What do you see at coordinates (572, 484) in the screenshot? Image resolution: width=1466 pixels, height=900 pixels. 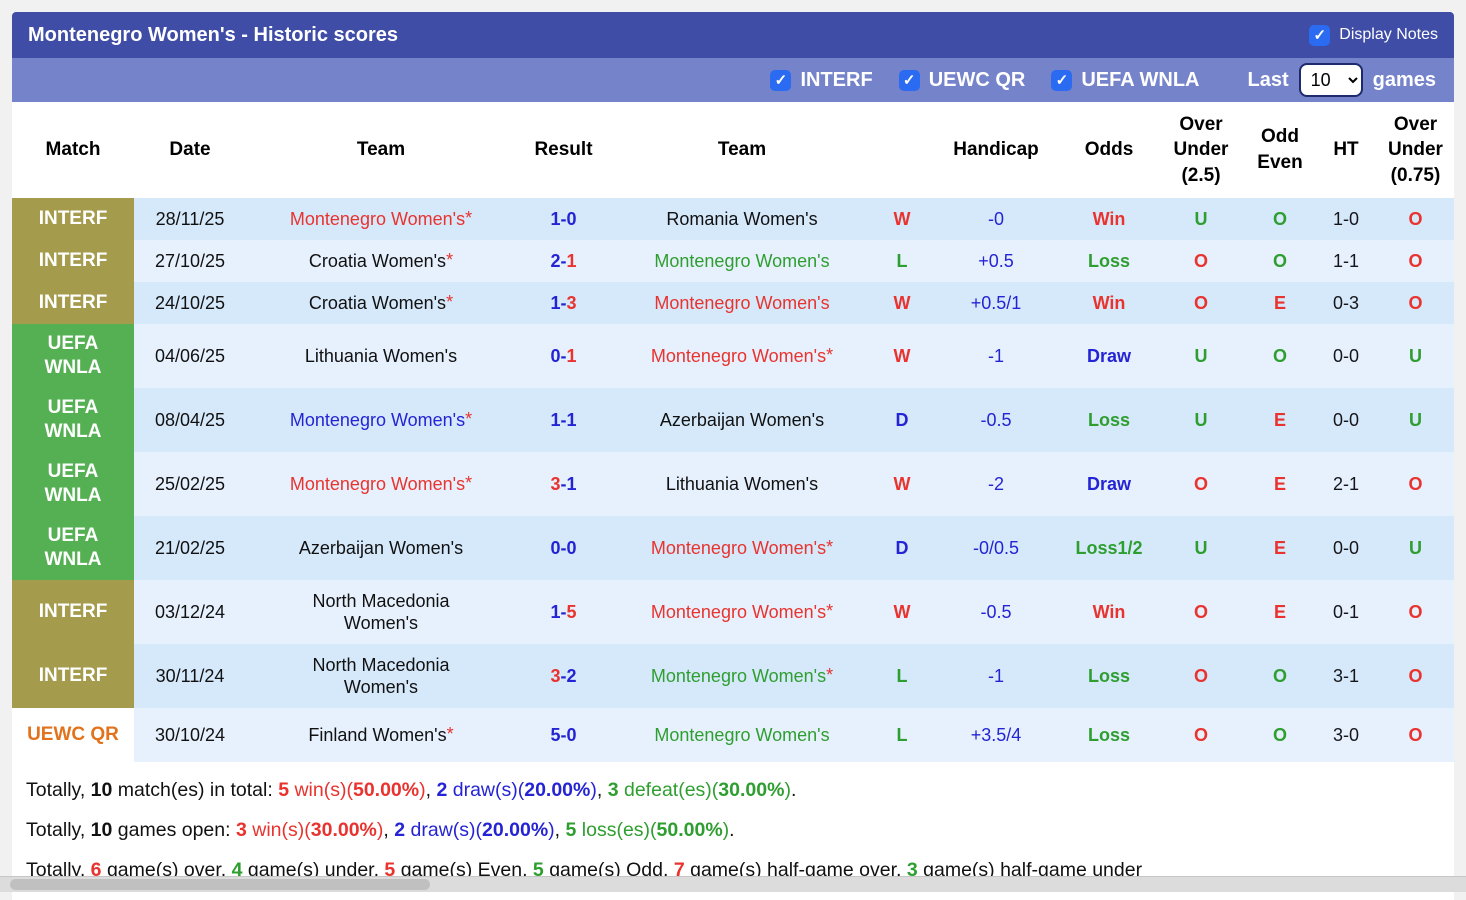 I see `away-score: 1` at bounding box center [572, 484].